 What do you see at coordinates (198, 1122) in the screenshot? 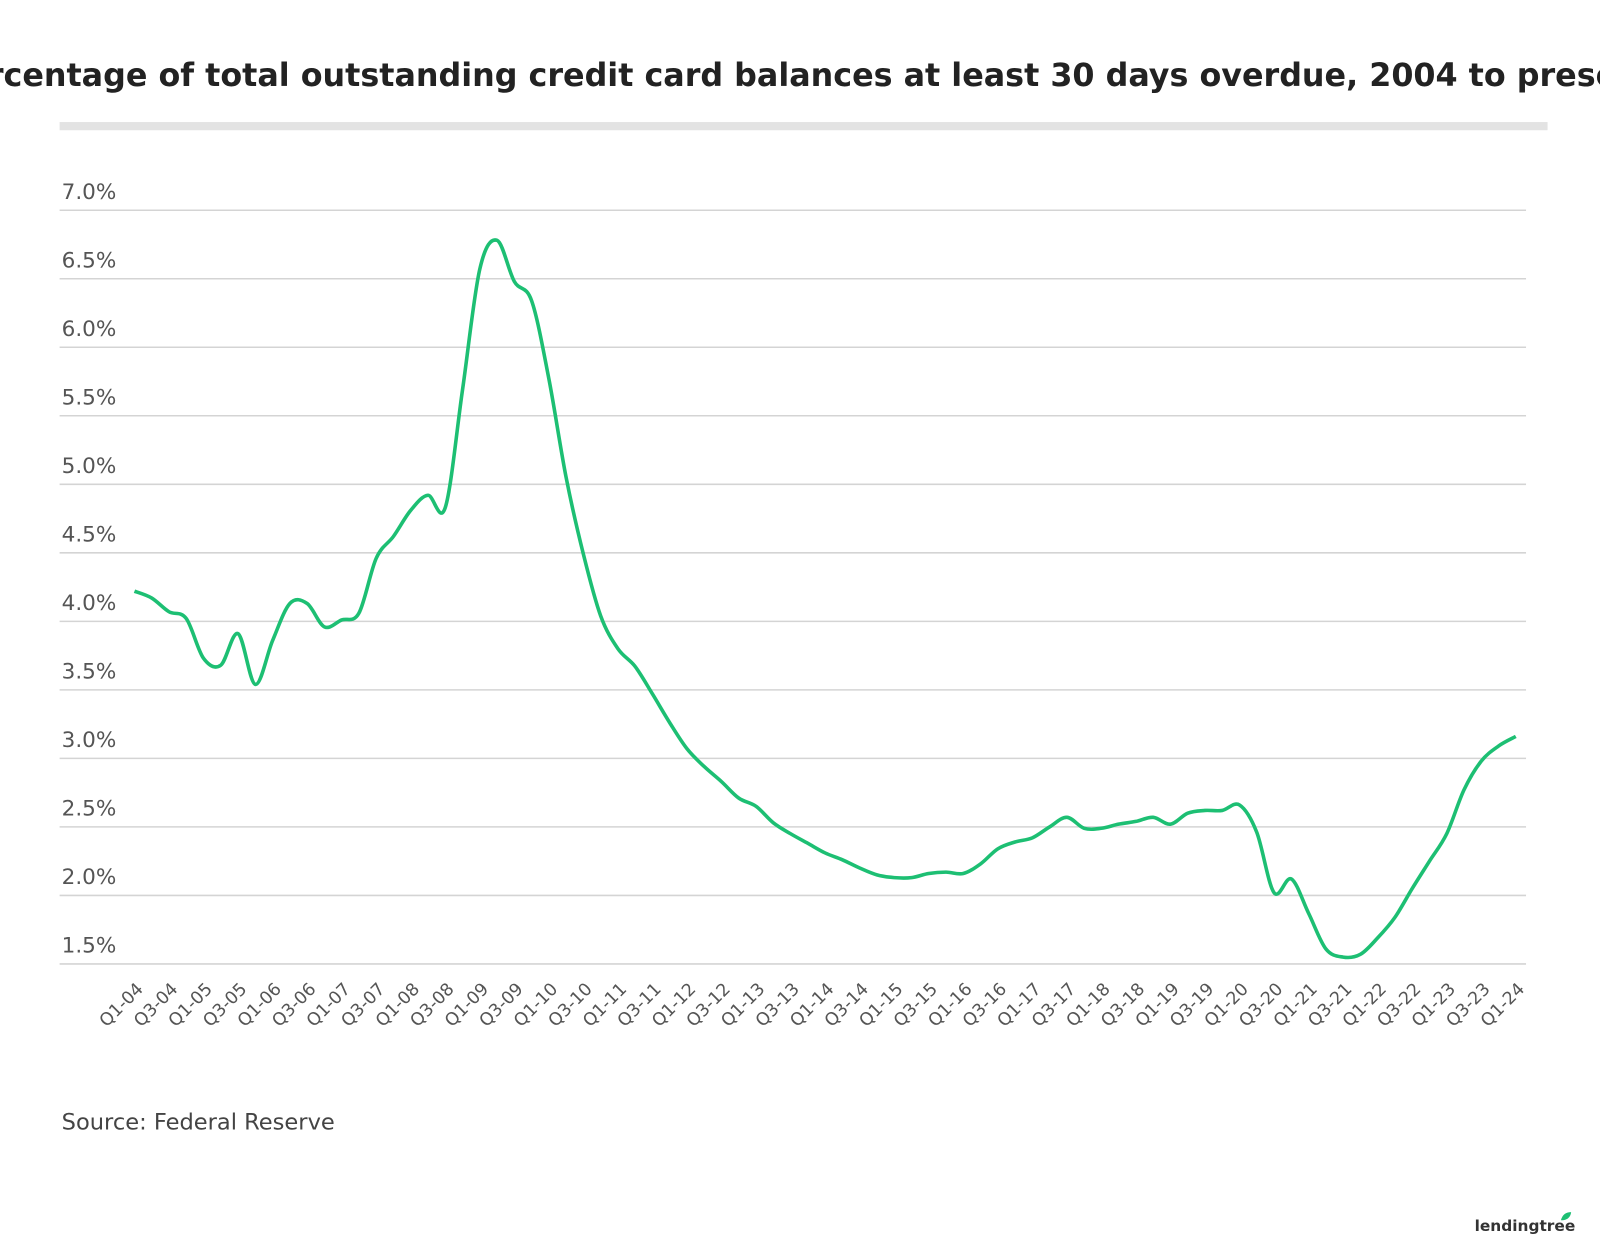
I see `source-note: Source: Federal Reserve` at bounding box center [198, 1122].